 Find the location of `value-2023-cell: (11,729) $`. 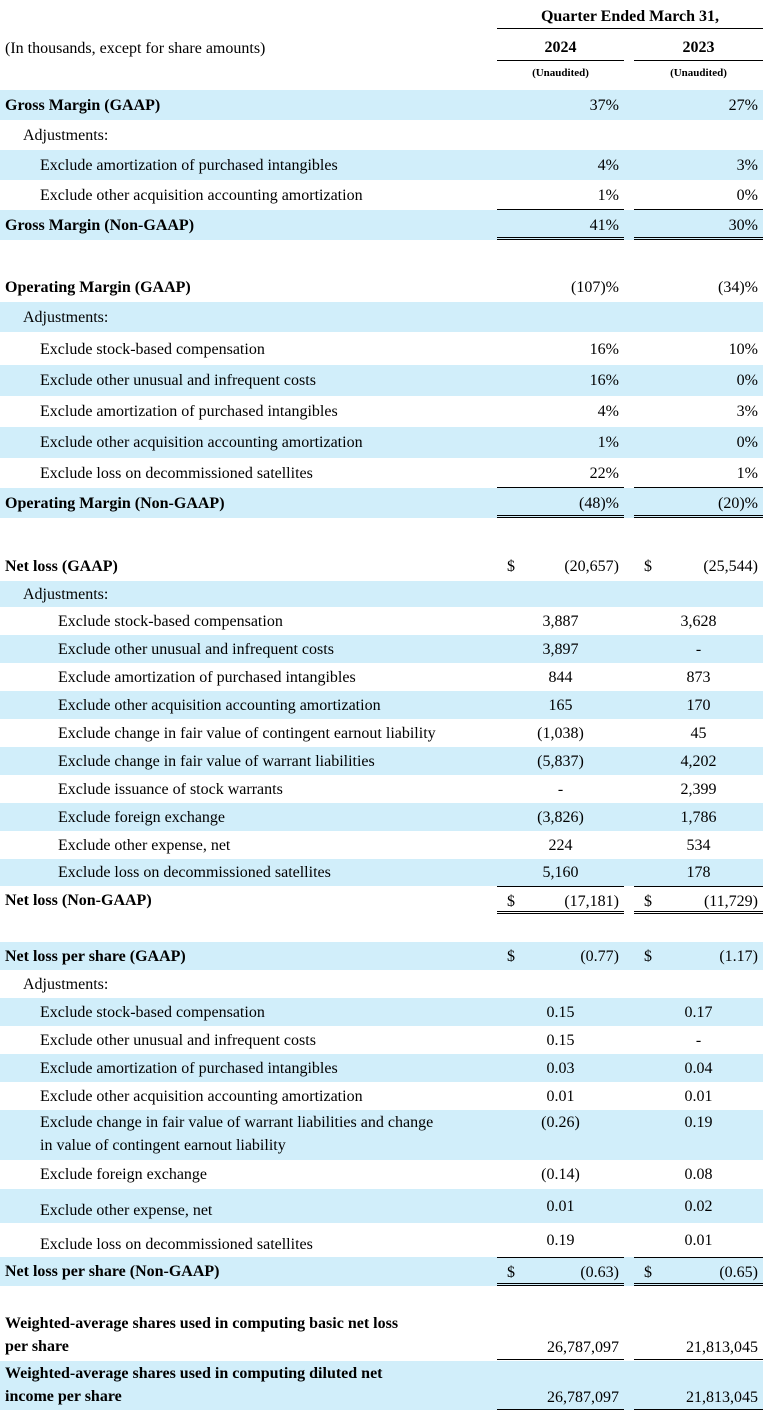

value-2023-cell: (11,729) $ is located at coordinates (698, 900).